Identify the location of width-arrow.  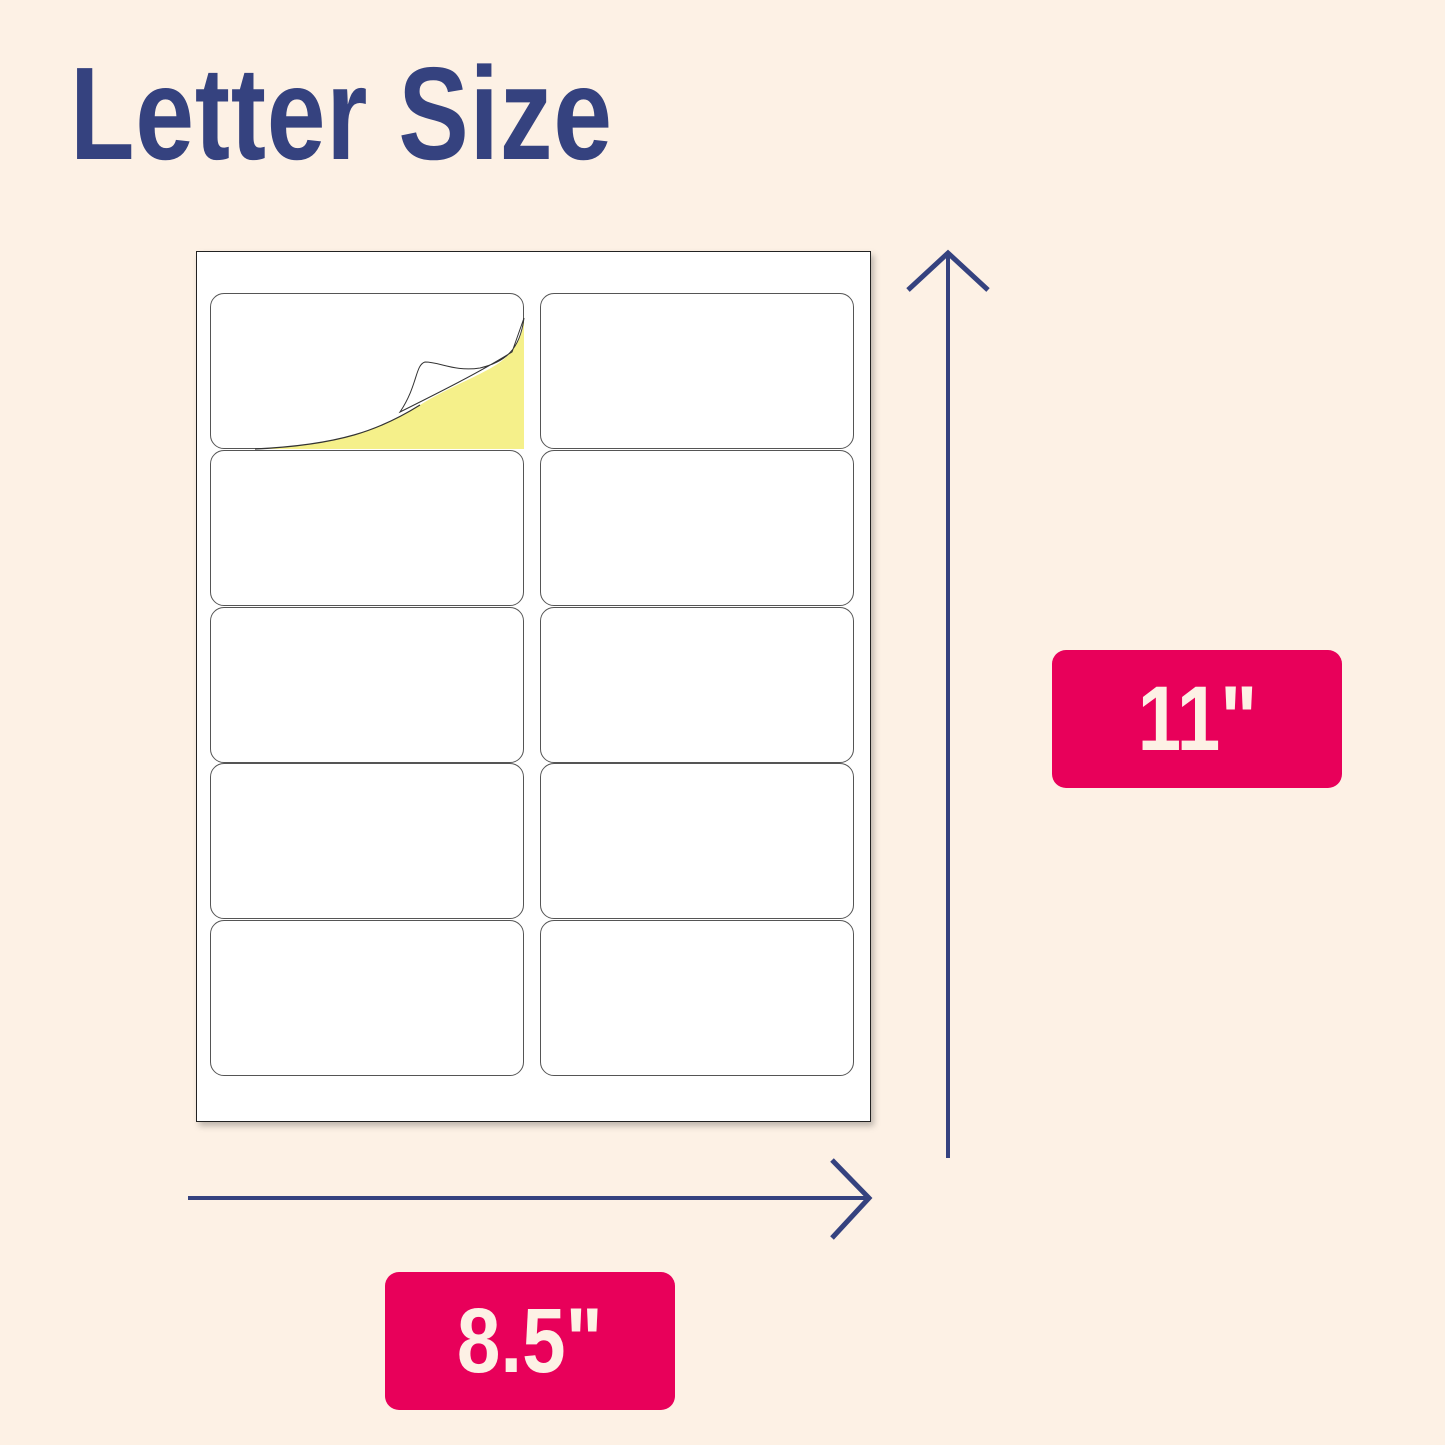
(530, 1199).